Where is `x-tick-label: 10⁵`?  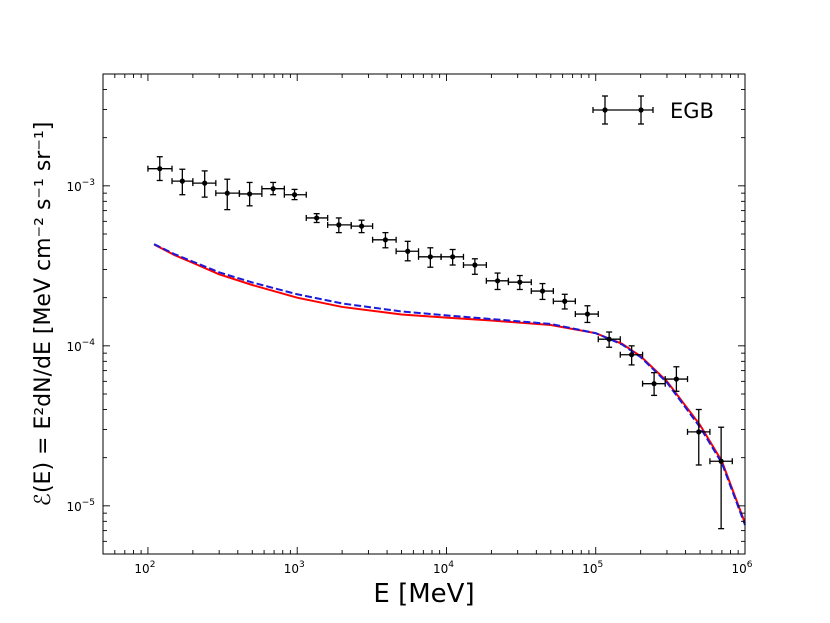
x-tick-label: 10⁵ is located at coordinates (592, 568).